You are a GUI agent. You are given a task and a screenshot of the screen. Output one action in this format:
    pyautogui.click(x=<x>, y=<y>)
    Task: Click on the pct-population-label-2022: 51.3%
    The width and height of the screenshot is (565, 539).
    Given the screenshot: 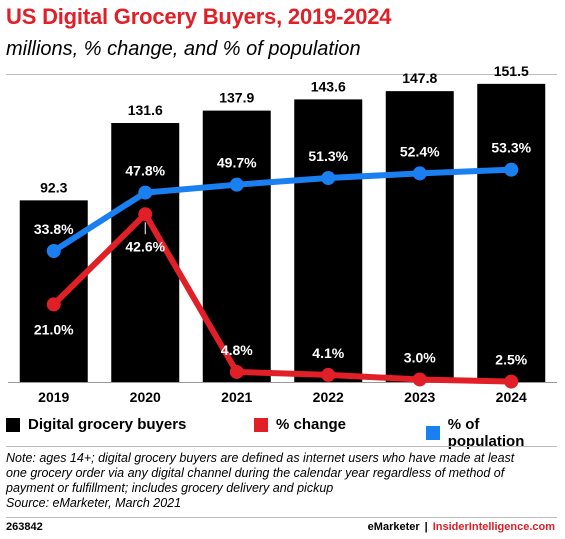 What is the action you would take?
    pyautogui.click(x=328, y=156)
    